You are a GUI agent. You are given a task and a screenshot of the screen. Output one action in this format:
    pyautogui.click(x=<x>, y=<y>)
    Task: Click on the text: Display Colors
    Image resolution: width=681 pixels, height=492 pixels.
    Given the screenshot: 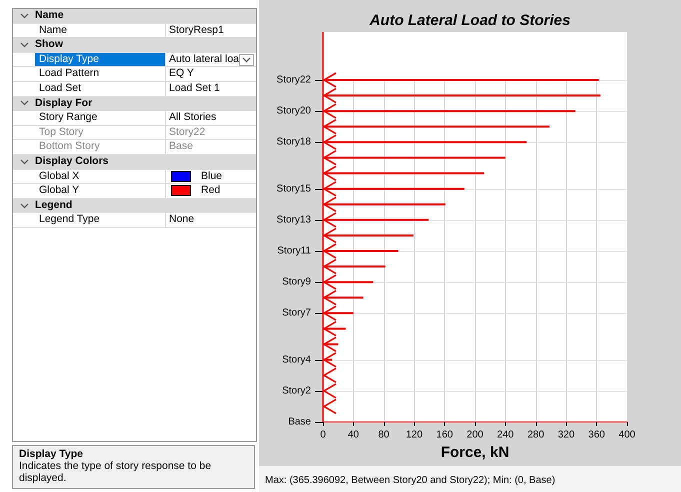 What is the action you would take?
    pyautogui.click(x=72, y=161)
    